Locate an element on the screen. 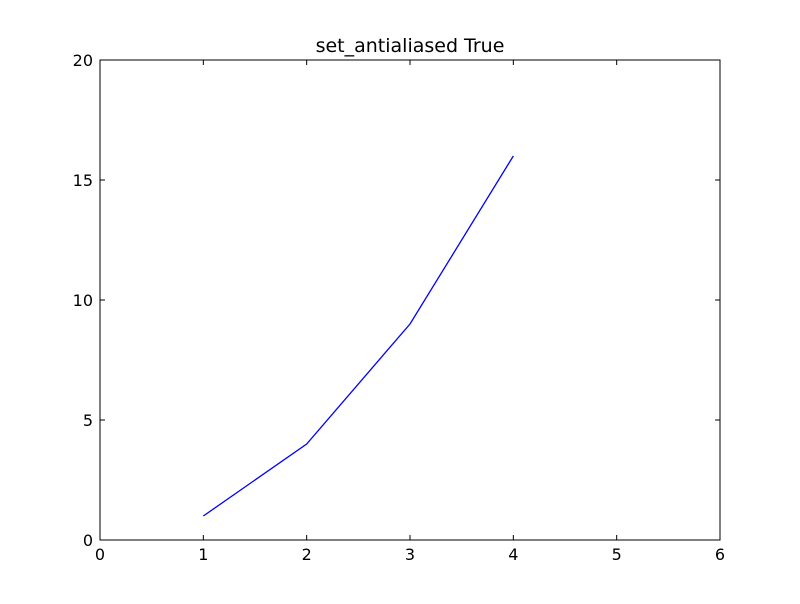 The image size is (800, 604). x-tick-label: 5 is located at coordinates (617, 554).